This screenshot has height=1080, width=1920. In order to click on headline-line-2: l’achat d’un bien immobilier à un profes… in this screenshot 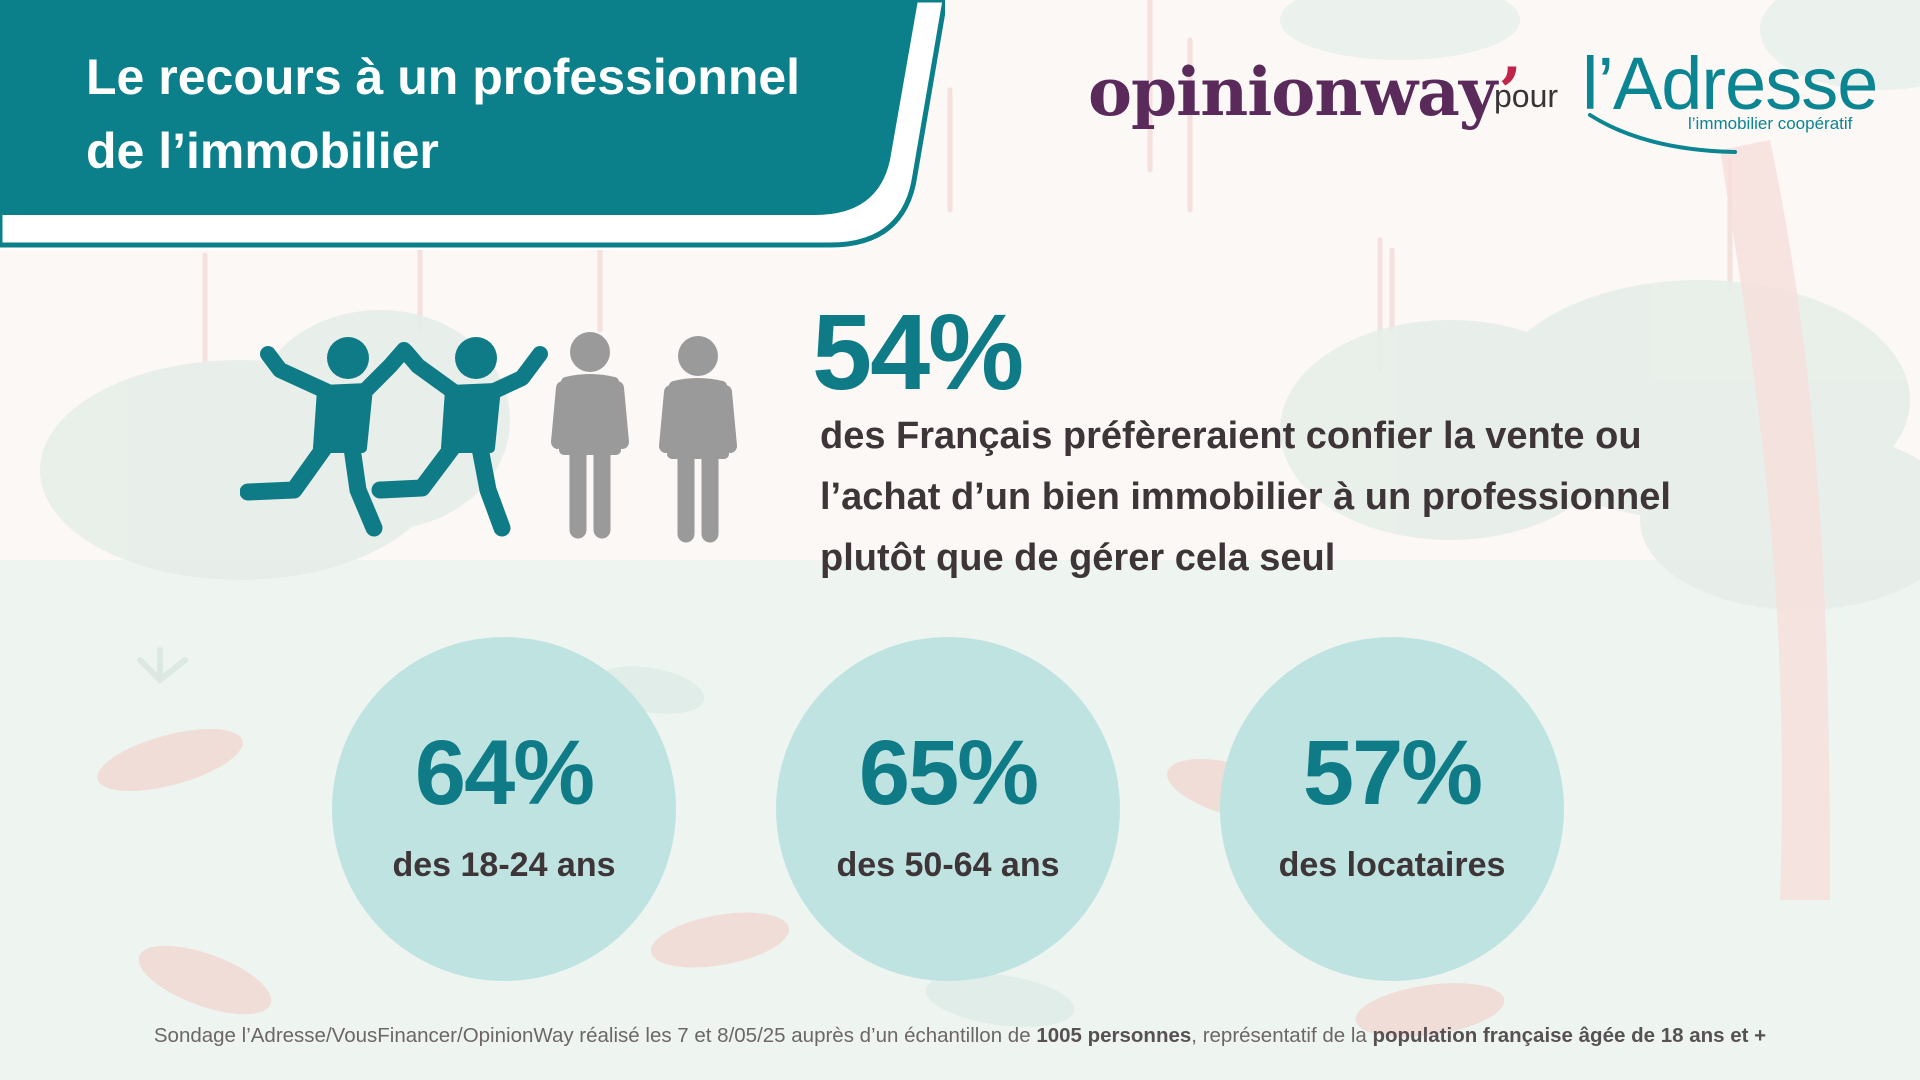, I will do `click(1245, 497)`.